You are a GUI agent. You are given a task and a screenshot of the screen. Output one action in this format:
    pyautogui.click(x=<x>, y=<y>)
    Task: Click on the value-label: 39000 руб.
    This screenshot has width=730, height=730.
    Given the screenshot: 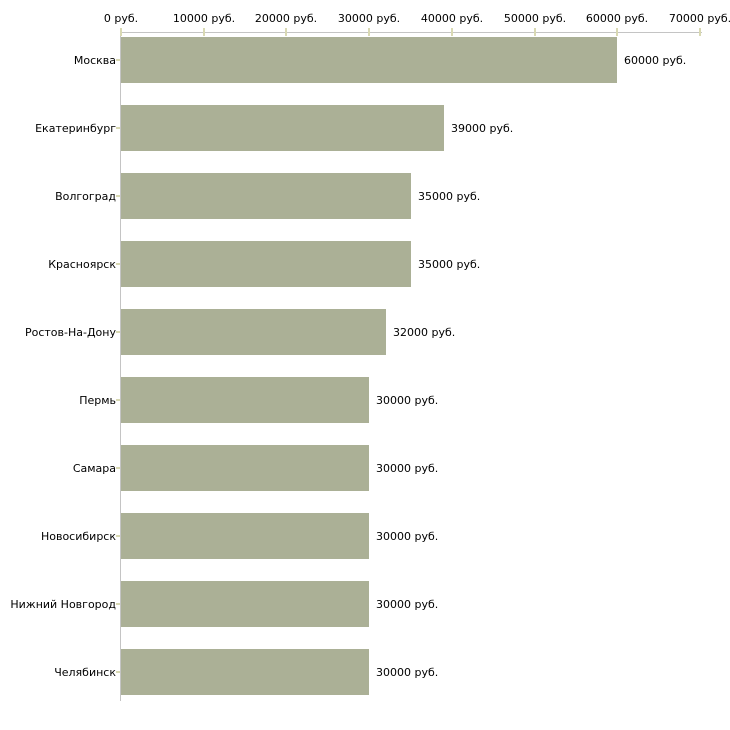 What is the action you would take?
    pyautogui.click(x=482, y=128)
    